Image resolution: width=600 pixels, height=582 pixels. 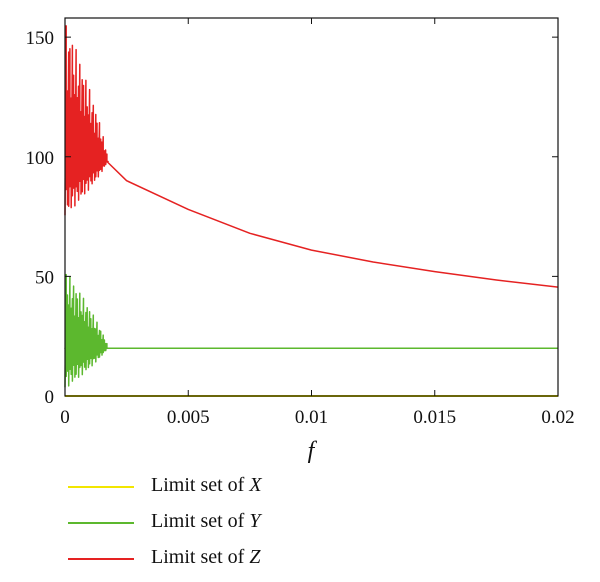 I want to click on y-tick-label: 100, so click(x=40, y=158).